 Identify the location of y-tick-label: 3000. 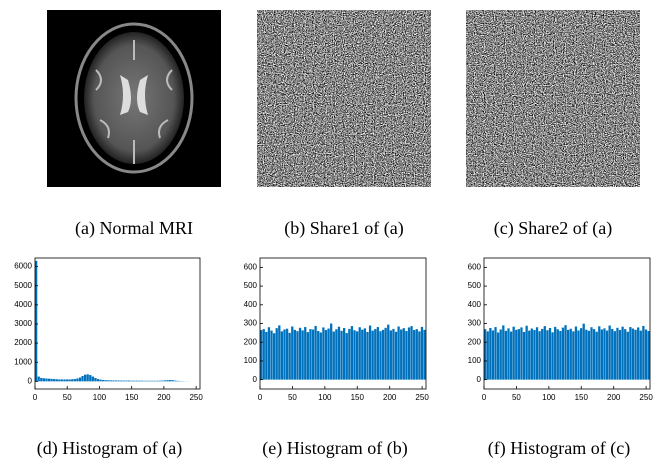
(23, 323).